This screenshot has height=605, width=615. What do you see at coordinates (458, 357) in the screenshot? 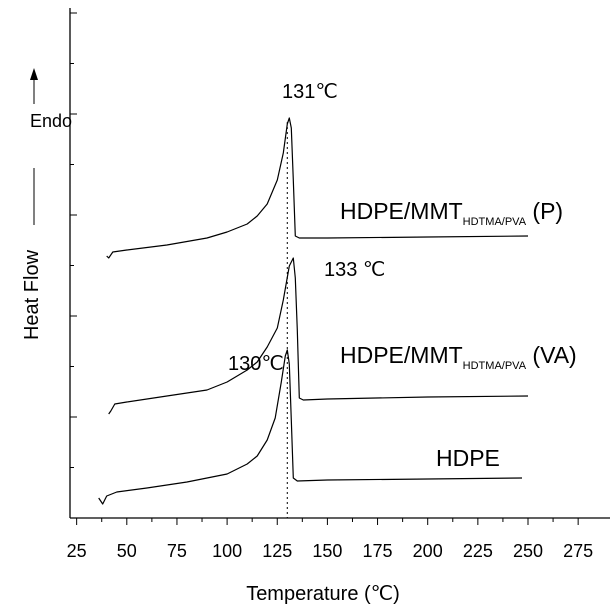
I see `series-label-va: HDPE/MMTHDTMA/PVA (VA)` at bounding box center [458, 357].